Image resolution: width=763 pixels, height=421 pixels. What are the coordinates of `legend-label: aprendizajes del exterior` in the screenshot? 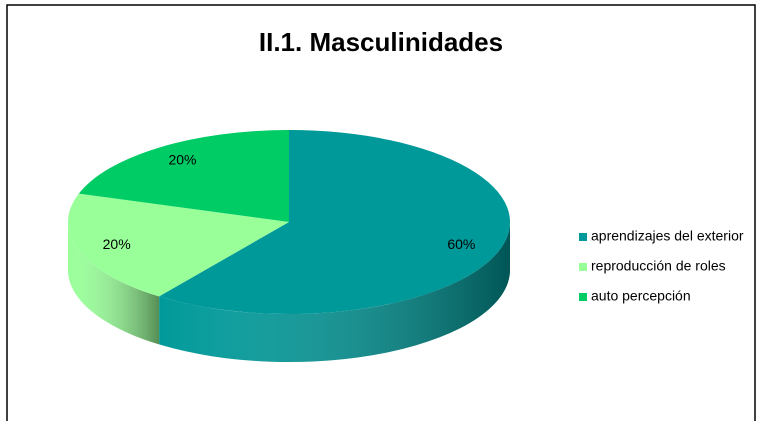 It's located at (667, 236).